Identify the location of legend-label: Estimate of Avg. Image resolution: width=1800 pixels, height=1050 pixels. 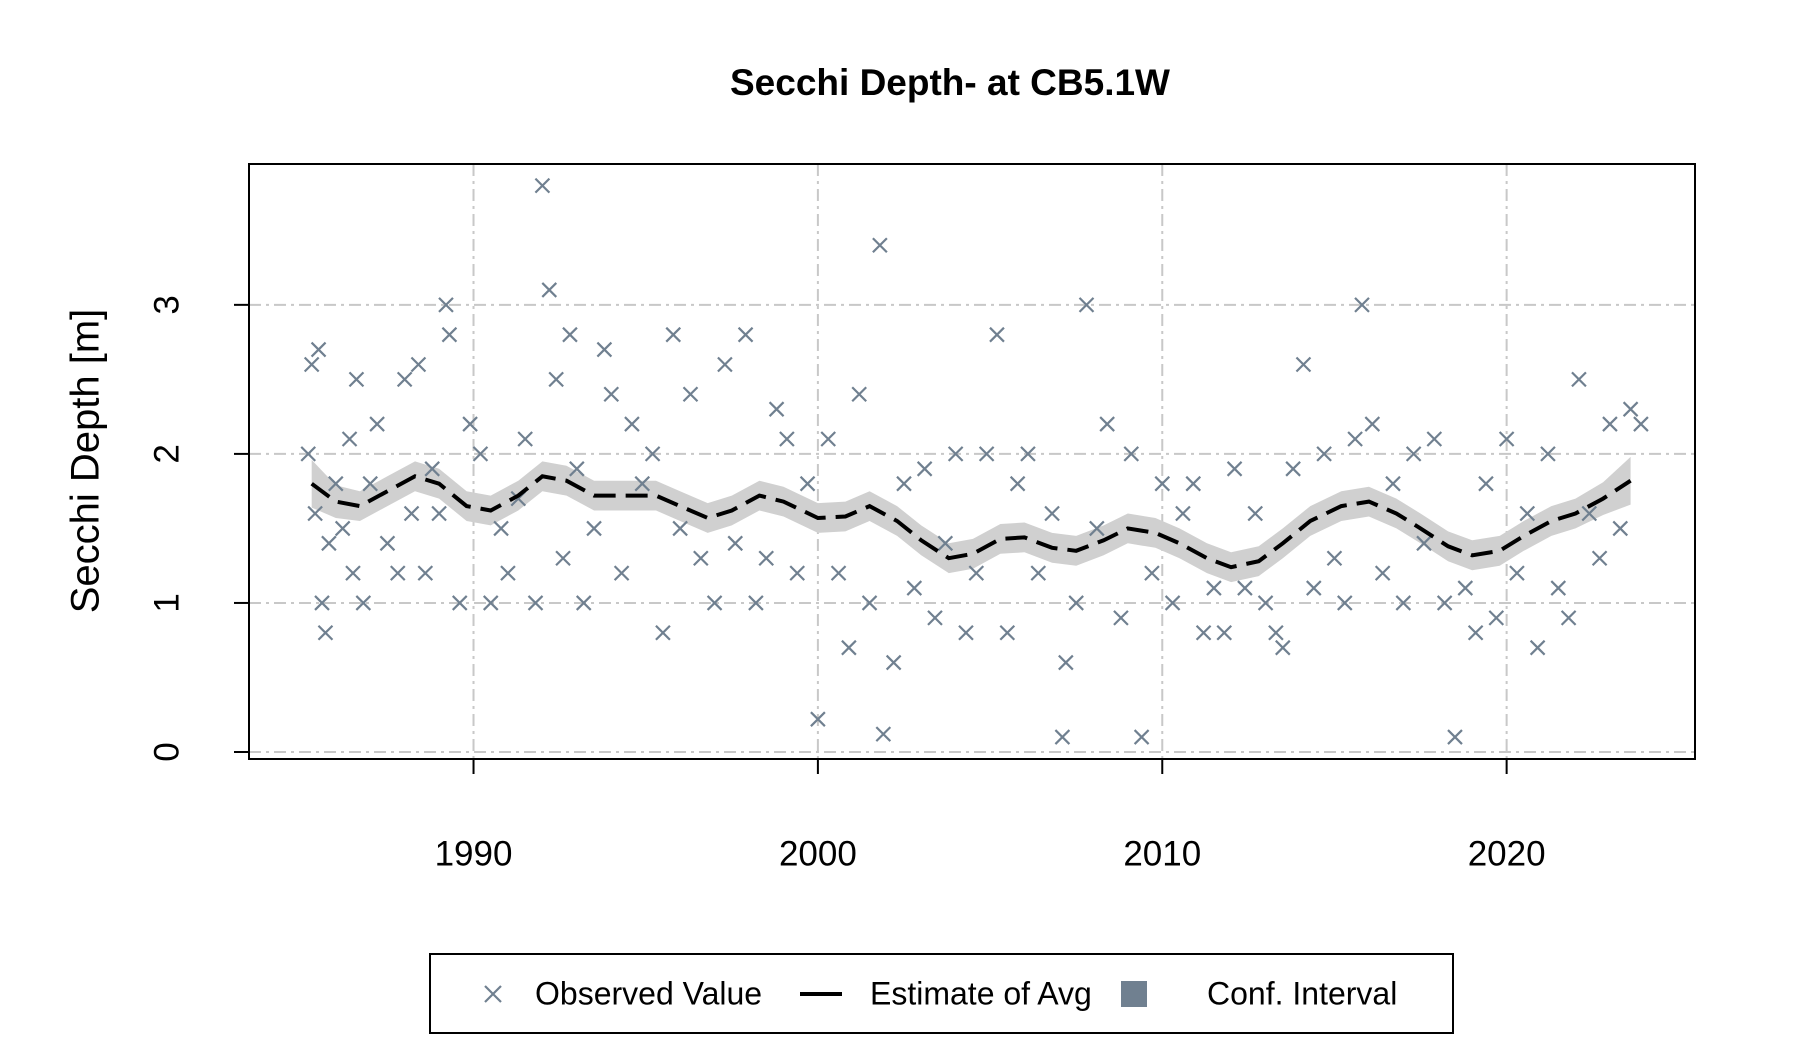
(981, 993).